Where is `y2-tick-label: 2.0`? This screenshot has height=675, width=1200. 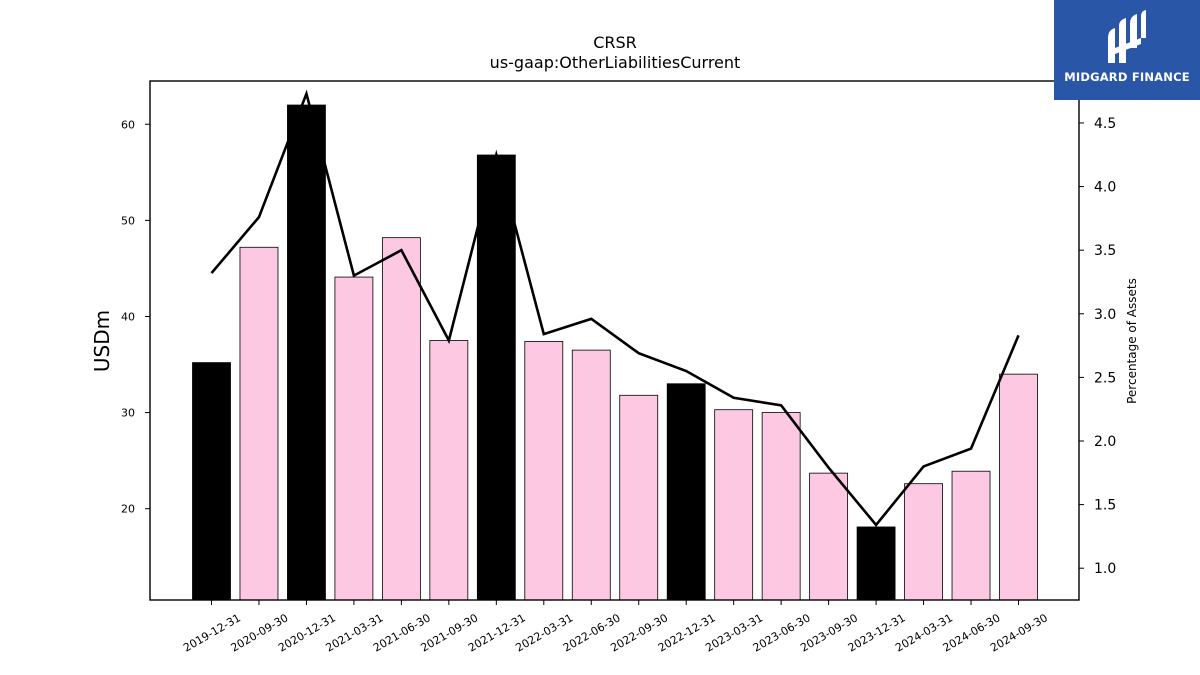
y2-tick-label: 2.0 is located at coordinates (1105, 442).